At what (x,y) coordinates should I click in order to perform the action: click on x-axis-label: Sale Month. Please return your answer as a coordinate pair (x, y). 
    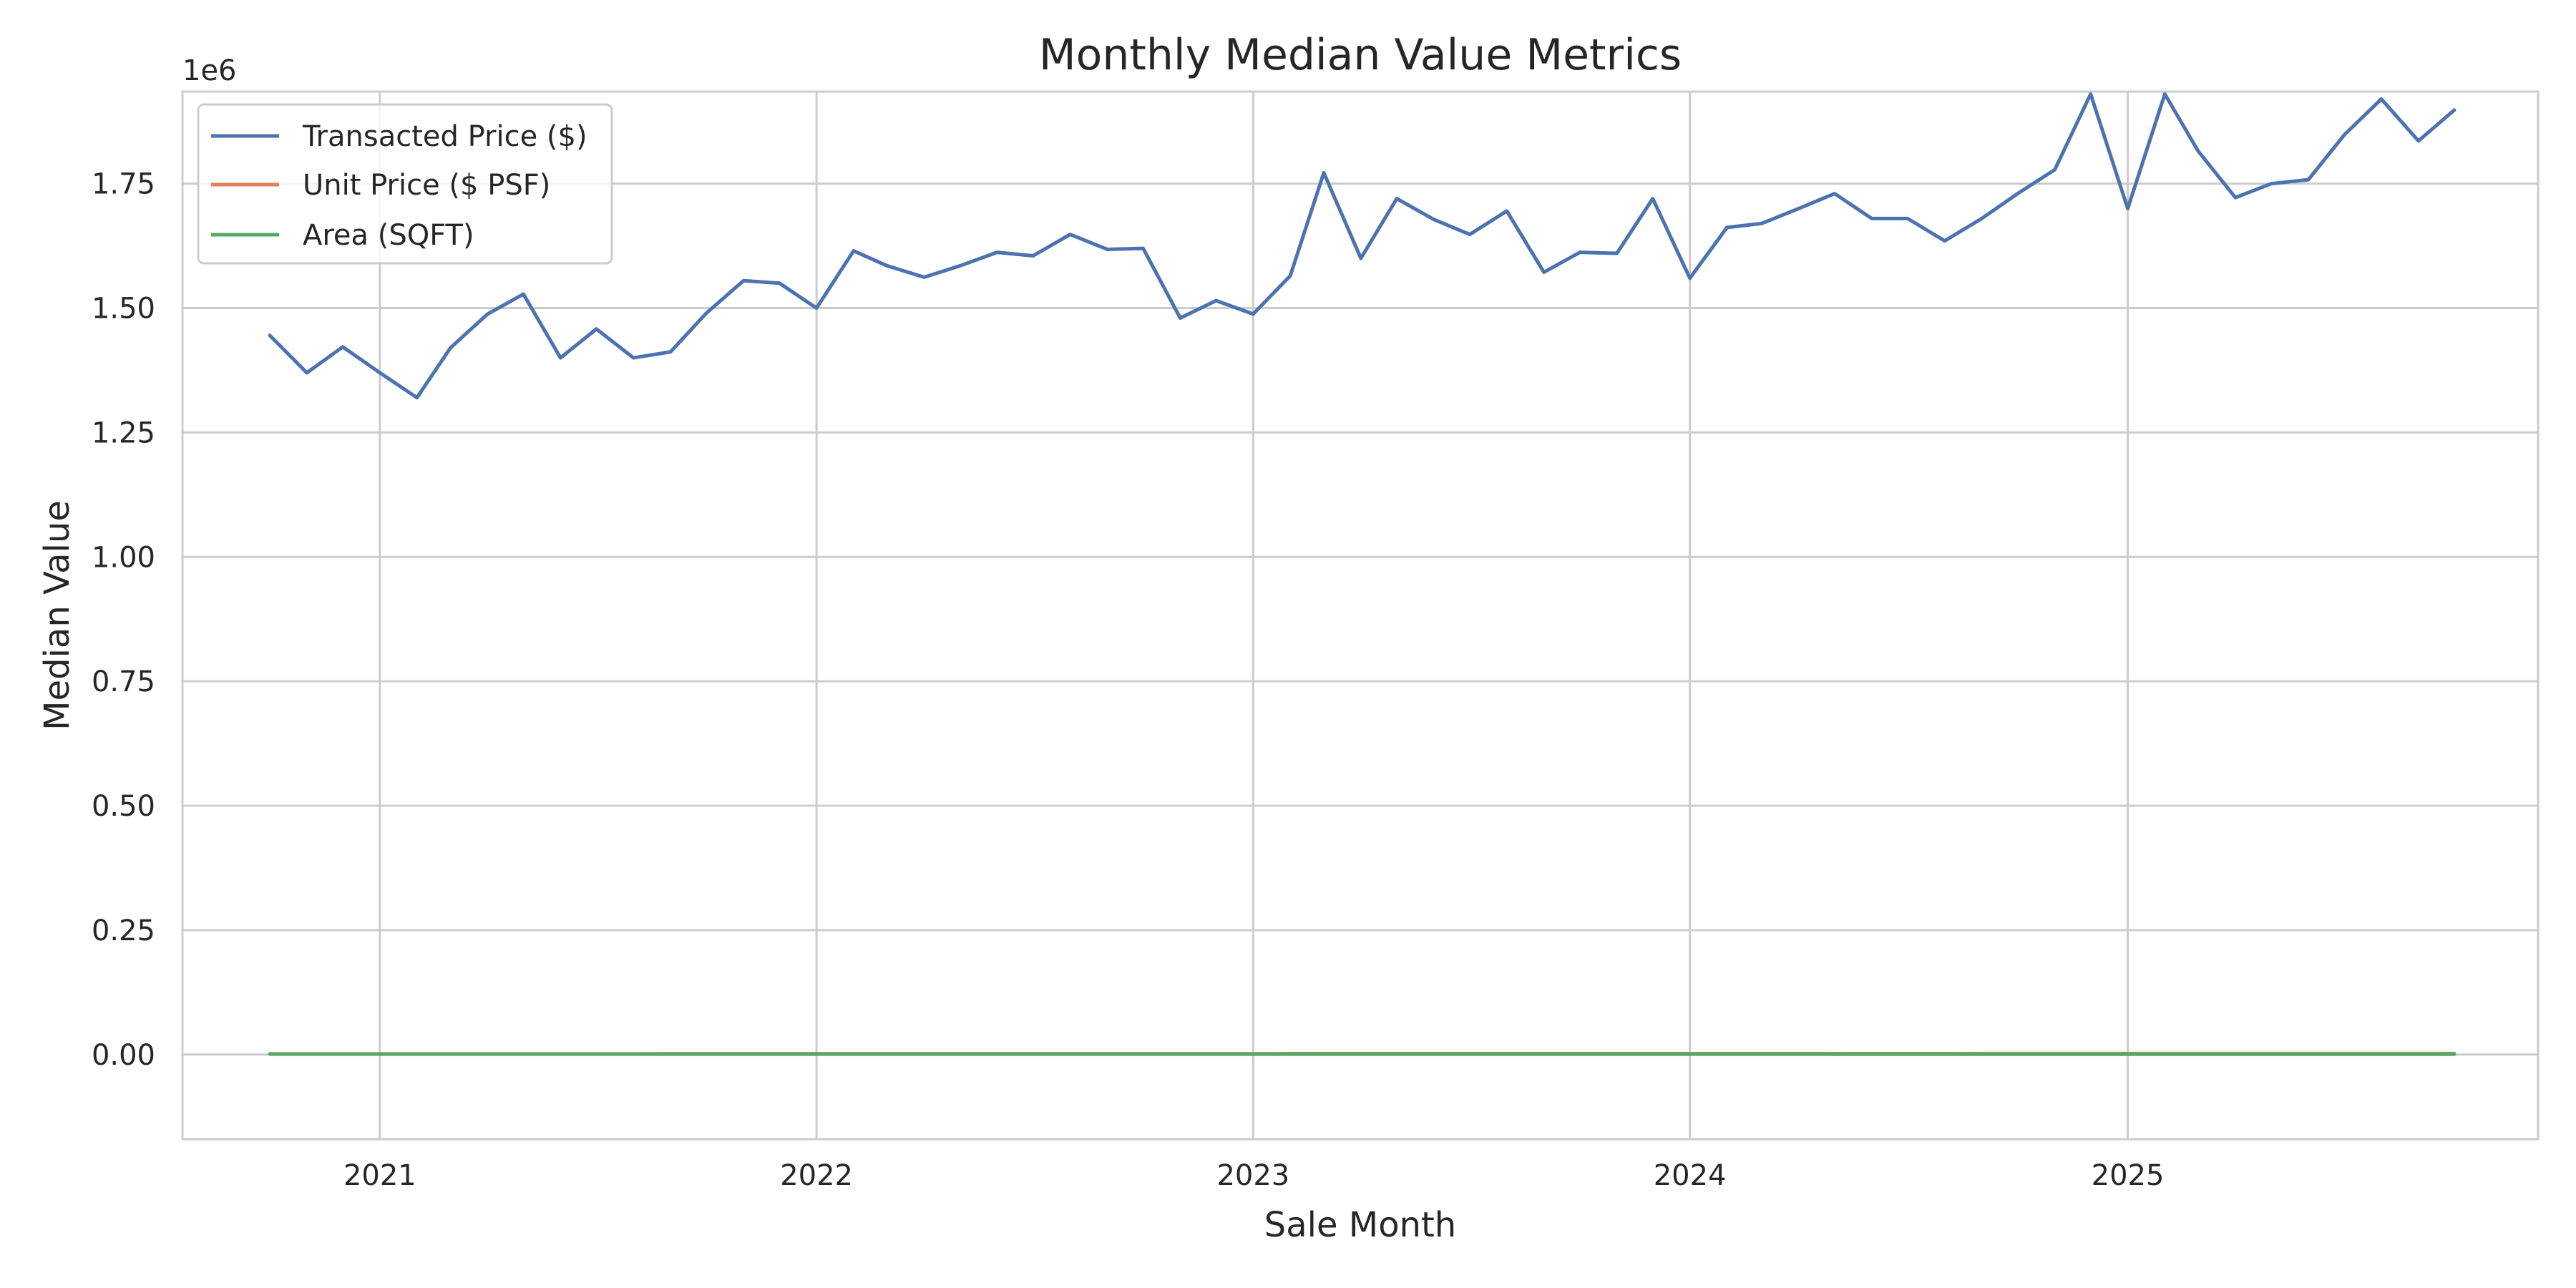
    Looking at the image, I should click on (1360, 1225).